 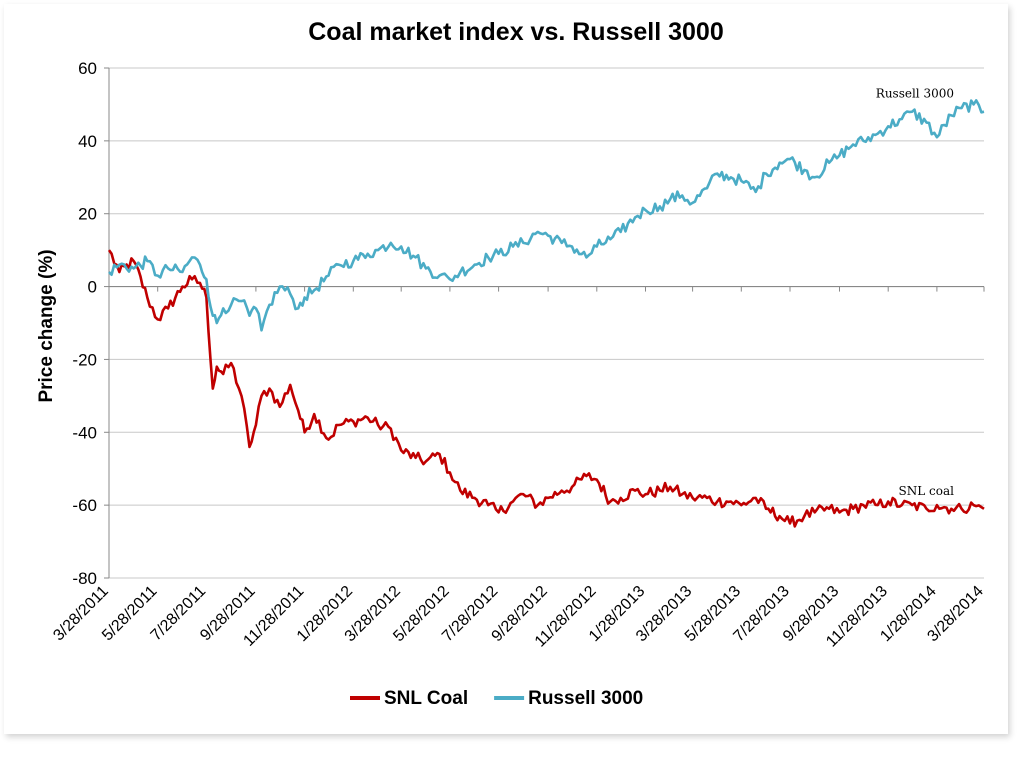 I want to click on legend: SNL Coal Russell 3000, so click(x=496, y=698).